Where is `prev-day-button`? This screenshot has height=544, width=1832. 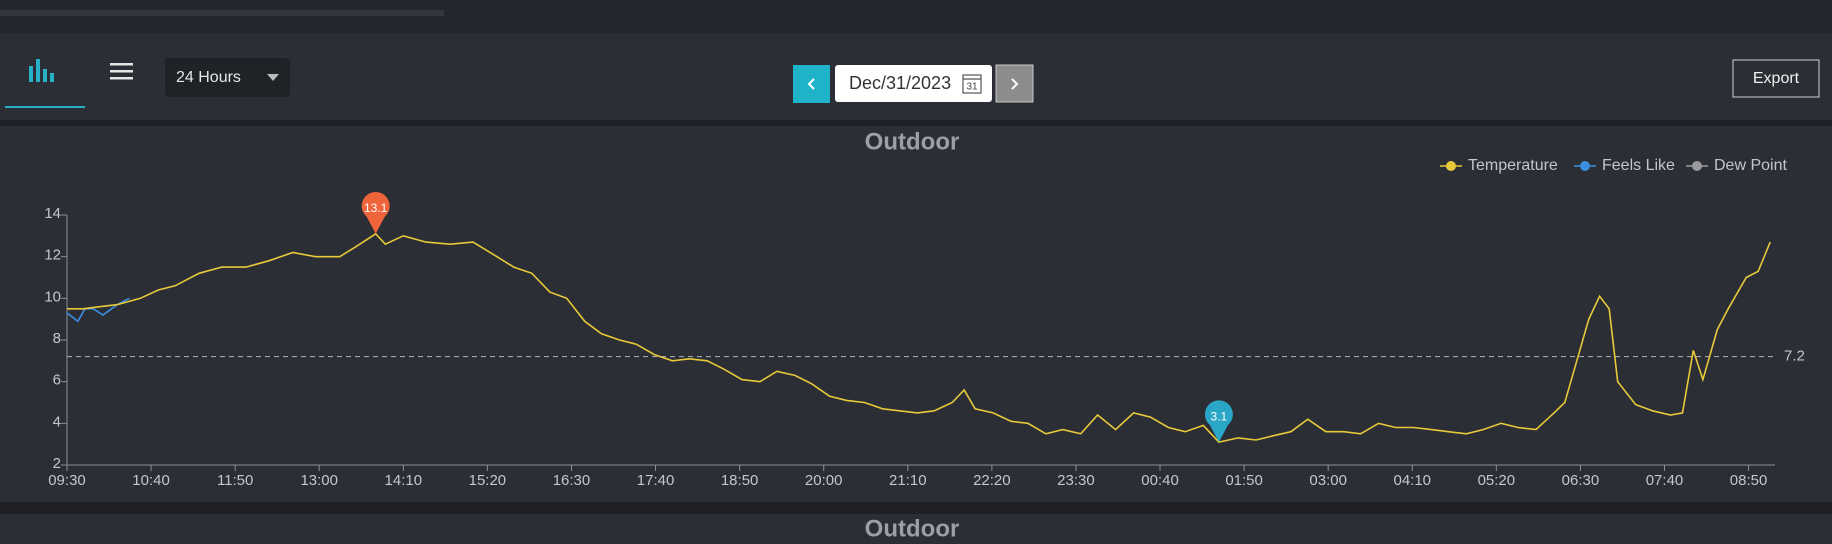
prev-day-button is located at coordinates (811, 84).